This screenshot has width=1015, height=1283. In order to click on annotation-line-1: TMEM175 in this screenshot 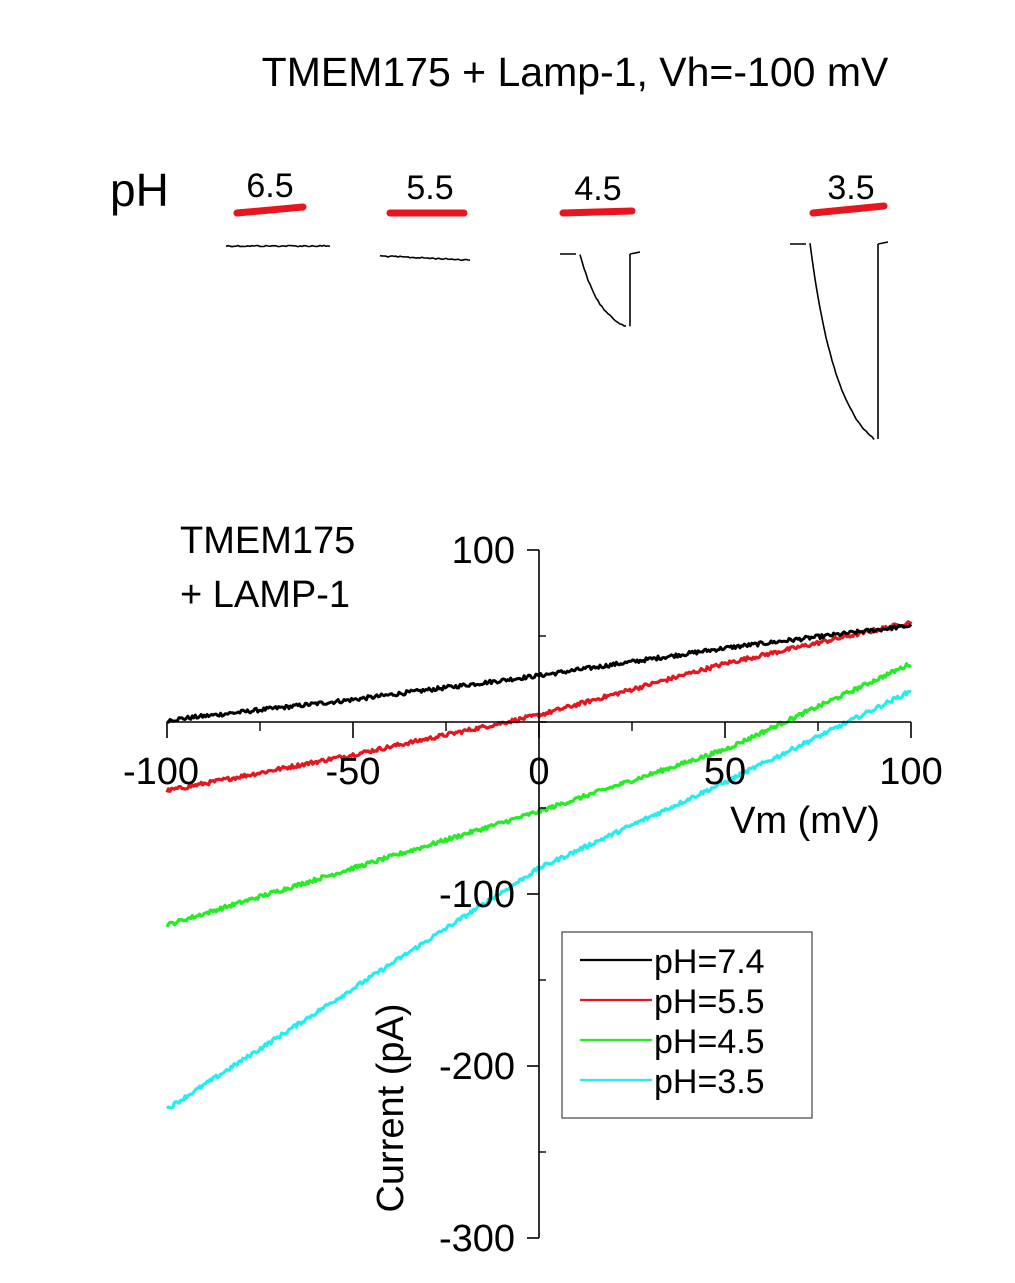, I will do `click(267, 541)`.